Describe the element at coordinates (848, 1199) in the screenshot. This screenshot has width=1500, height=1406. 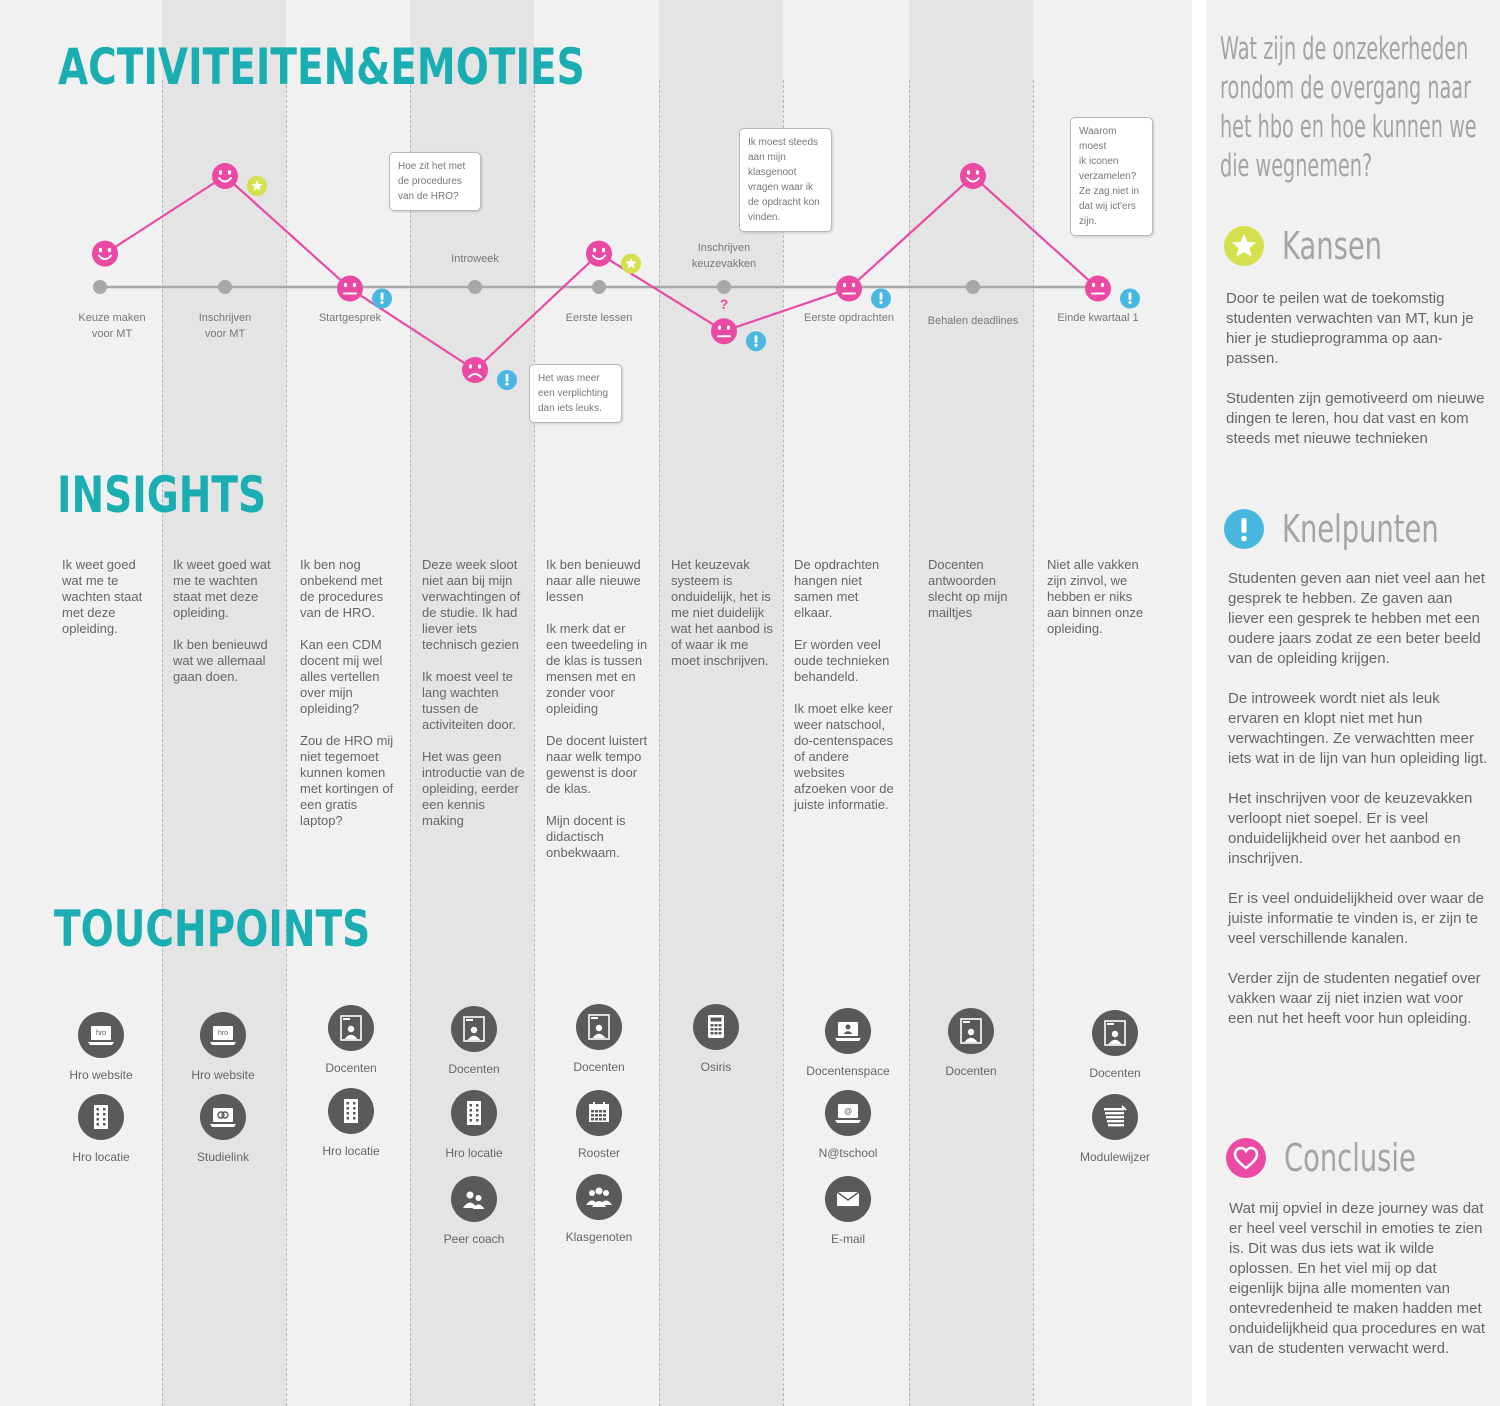
I see `mail-icon` at that location.